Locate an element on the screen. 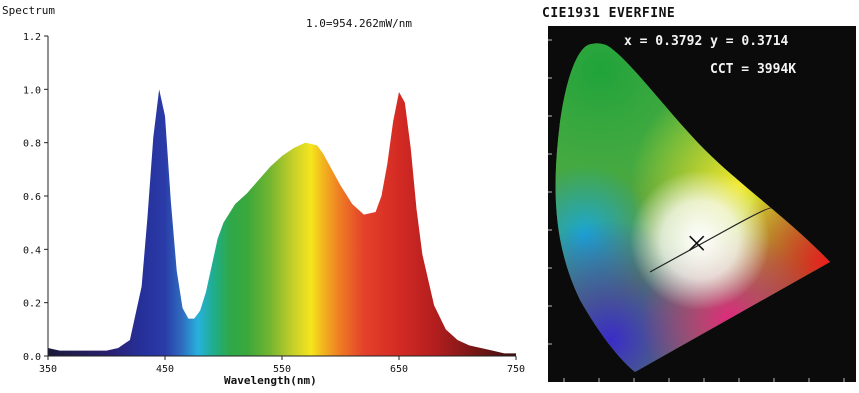 The image size is (859, 393). y-tick-label: 0.2 is located at coordinates (32, 304).